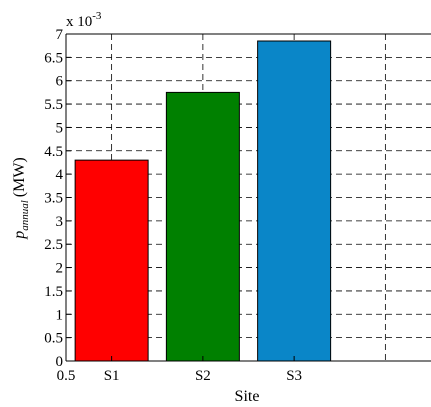 The height and width of the screenshot is (407, 431). I want to click on x-tick-label: S1, so click(112, 376).